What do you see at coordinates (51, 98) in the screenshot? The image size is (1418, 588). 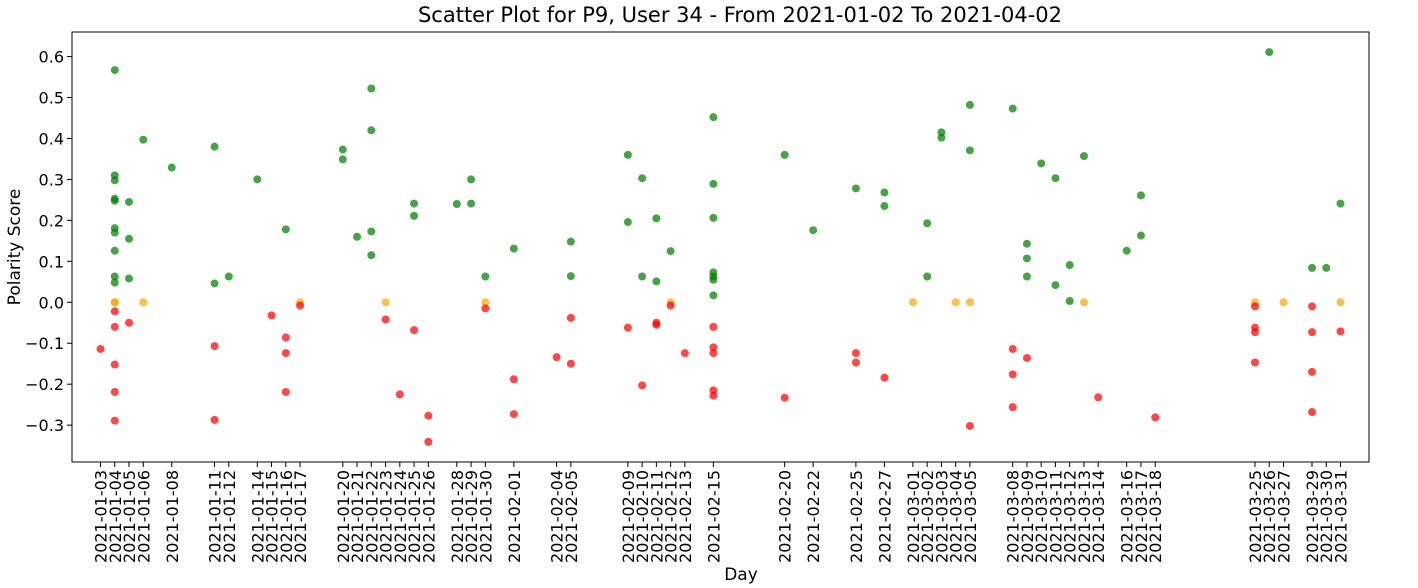 I see `y-tick-label: 0.5` at bounding box center [51, 98].